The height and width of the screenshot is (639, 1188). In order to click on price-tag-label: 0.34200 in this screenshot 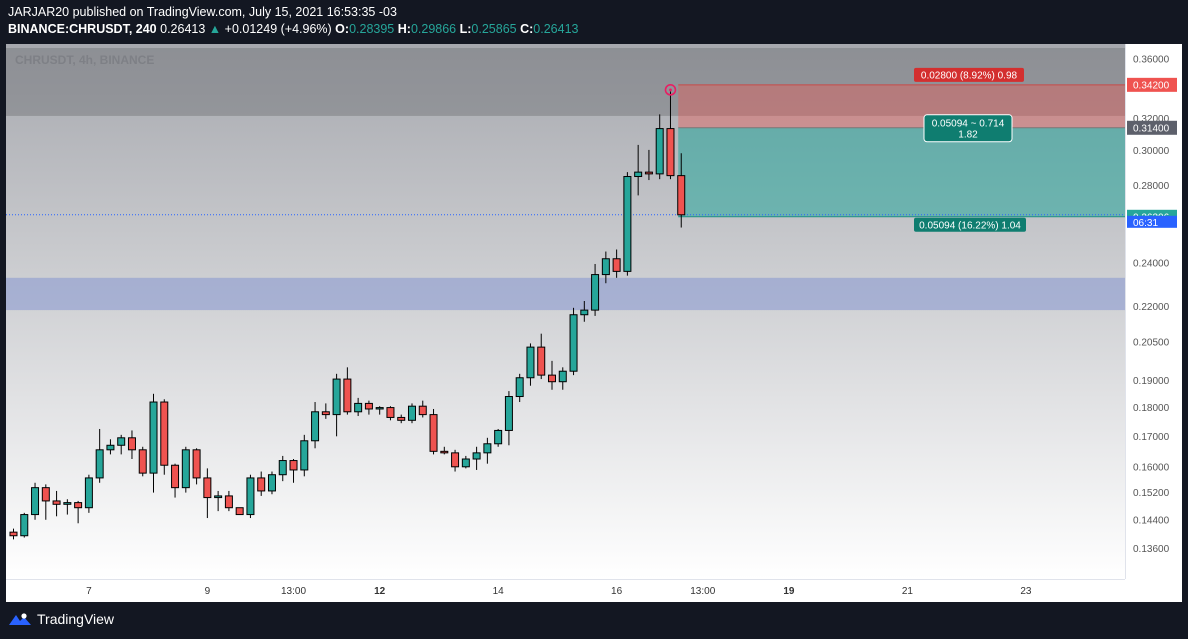, I will do `click(1151, 85)`.